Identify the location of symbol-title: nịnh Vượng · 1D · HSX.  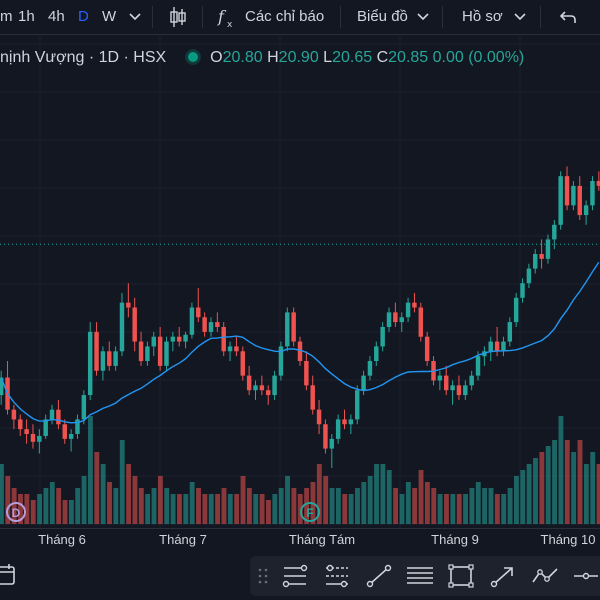
(83, 57).